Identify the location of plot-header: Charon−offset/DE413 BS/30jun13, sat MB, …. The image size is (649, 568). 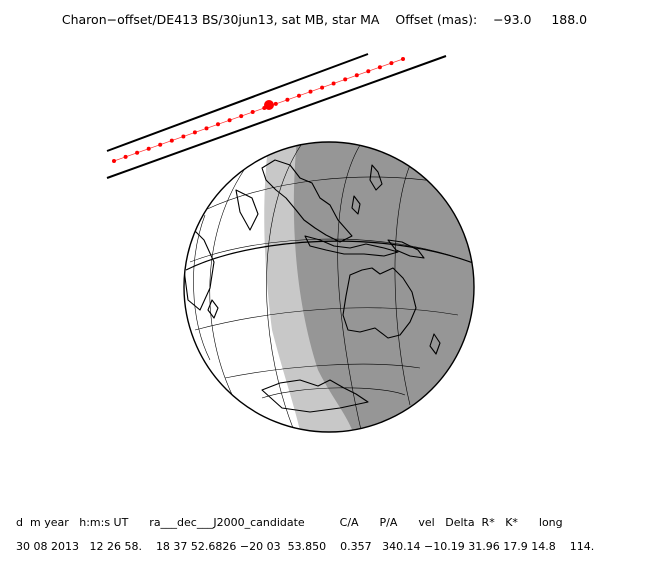
(324, 19).